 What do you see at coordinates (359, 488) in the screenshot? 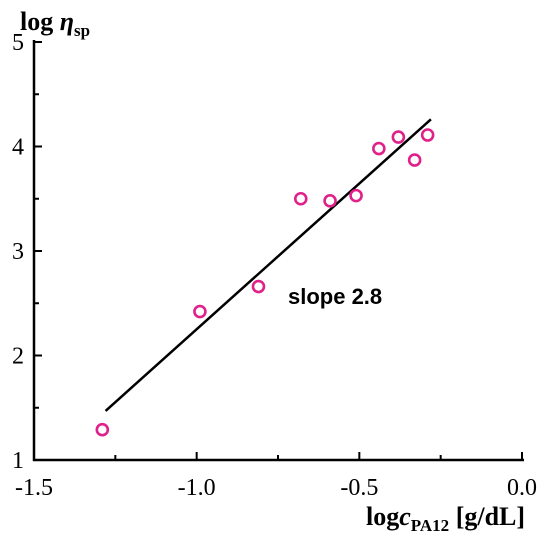
I see `x-tick-label: -0.5` at bounding box center [359, 488].